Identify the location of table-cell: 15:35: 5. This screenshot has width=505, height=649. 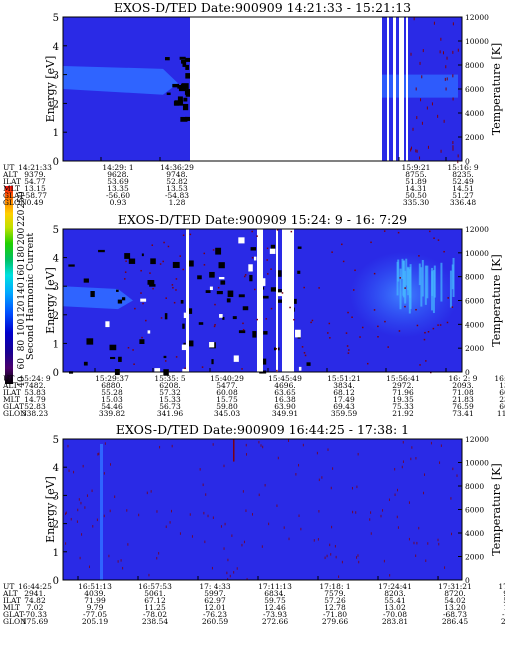
(170, 378).